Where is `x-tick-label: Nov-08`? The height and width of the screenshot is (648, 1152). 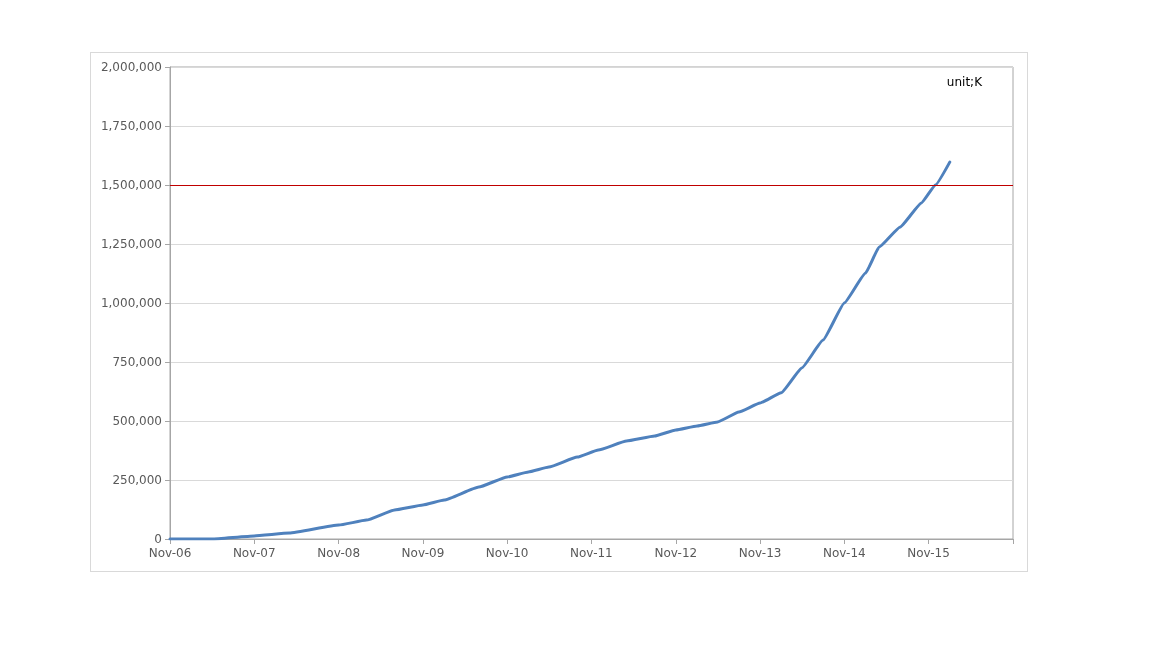 x-tick-label: Nov-08 is located at coordinates (339, 553).